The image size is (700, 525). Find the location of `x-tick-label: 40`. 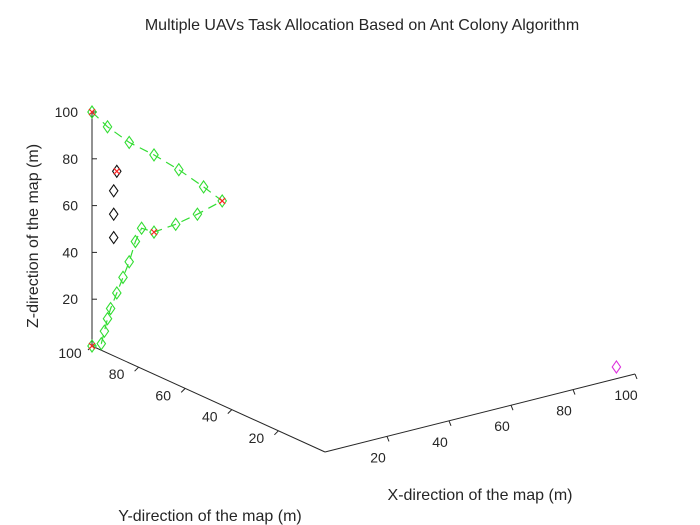

x-tick-label: 40 is located at coordinates (440, 442).